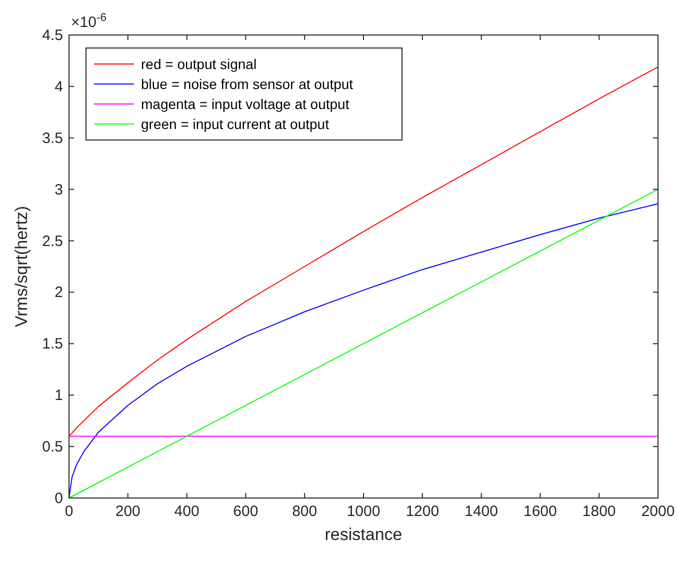 This screenshot has width=678, height=568. Describe the element at coordinates (235, 124) in the screenshot. I see `legend-label: green = input current at output` at that location.